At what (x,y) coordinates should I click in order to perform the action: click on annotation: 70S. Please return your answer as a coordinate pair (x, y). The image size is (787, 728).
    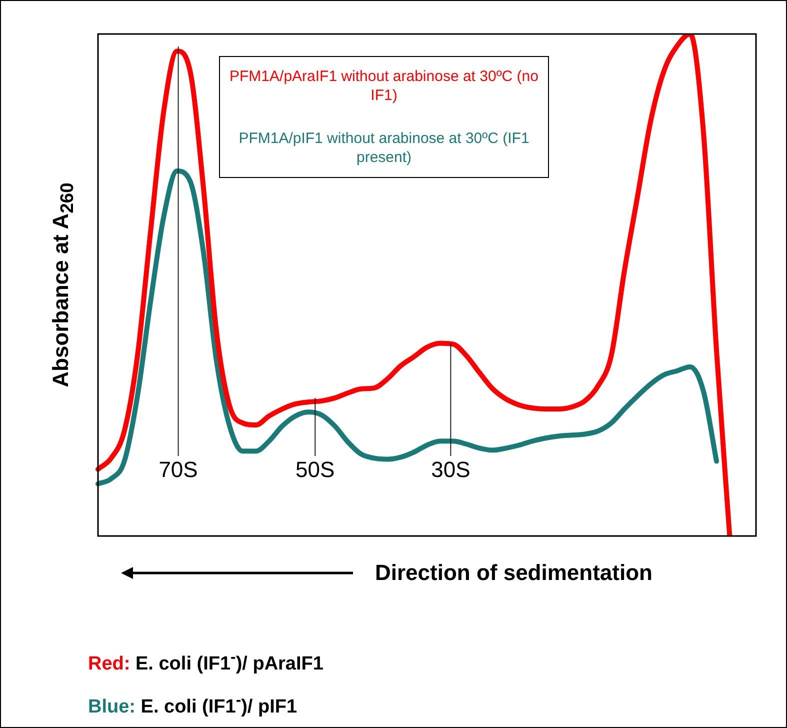
    Looking at the image, I should click on (178, 470).